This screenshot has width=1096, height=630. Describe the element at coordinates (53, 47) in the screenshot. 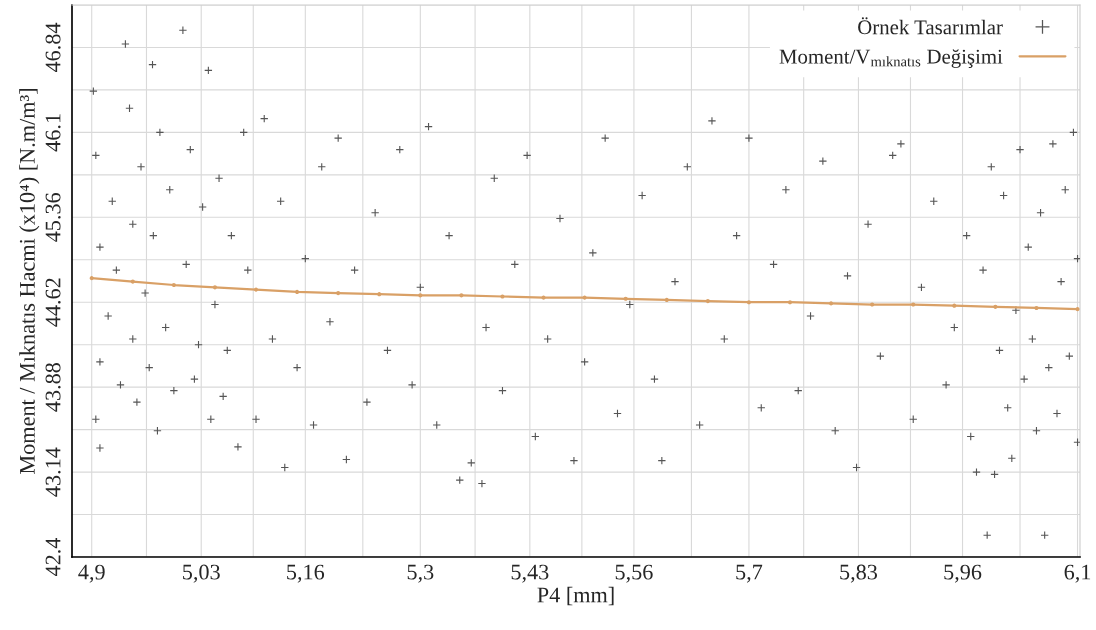

I see `y-tick-label: 46.84` at that location.